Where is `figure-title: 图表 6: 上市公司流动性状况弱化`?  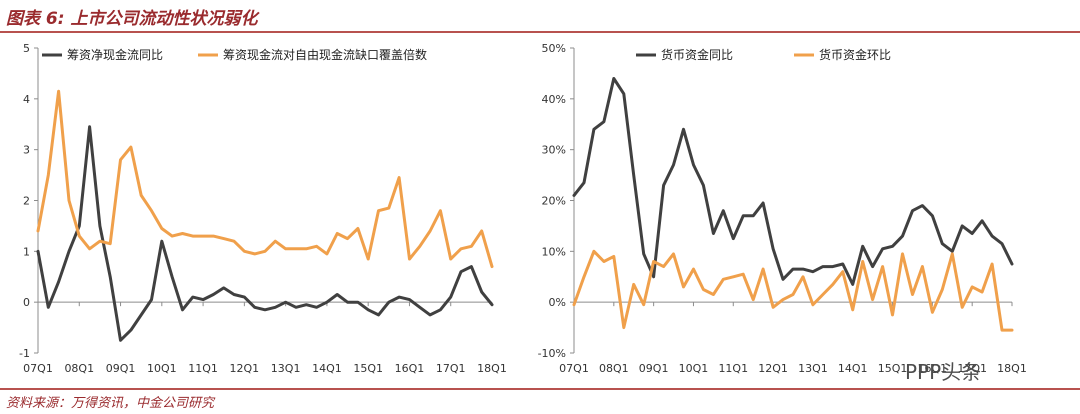
figure-title: 图表 6: 上市公司流动性状况弱化 is located at coordinates (132, 19).